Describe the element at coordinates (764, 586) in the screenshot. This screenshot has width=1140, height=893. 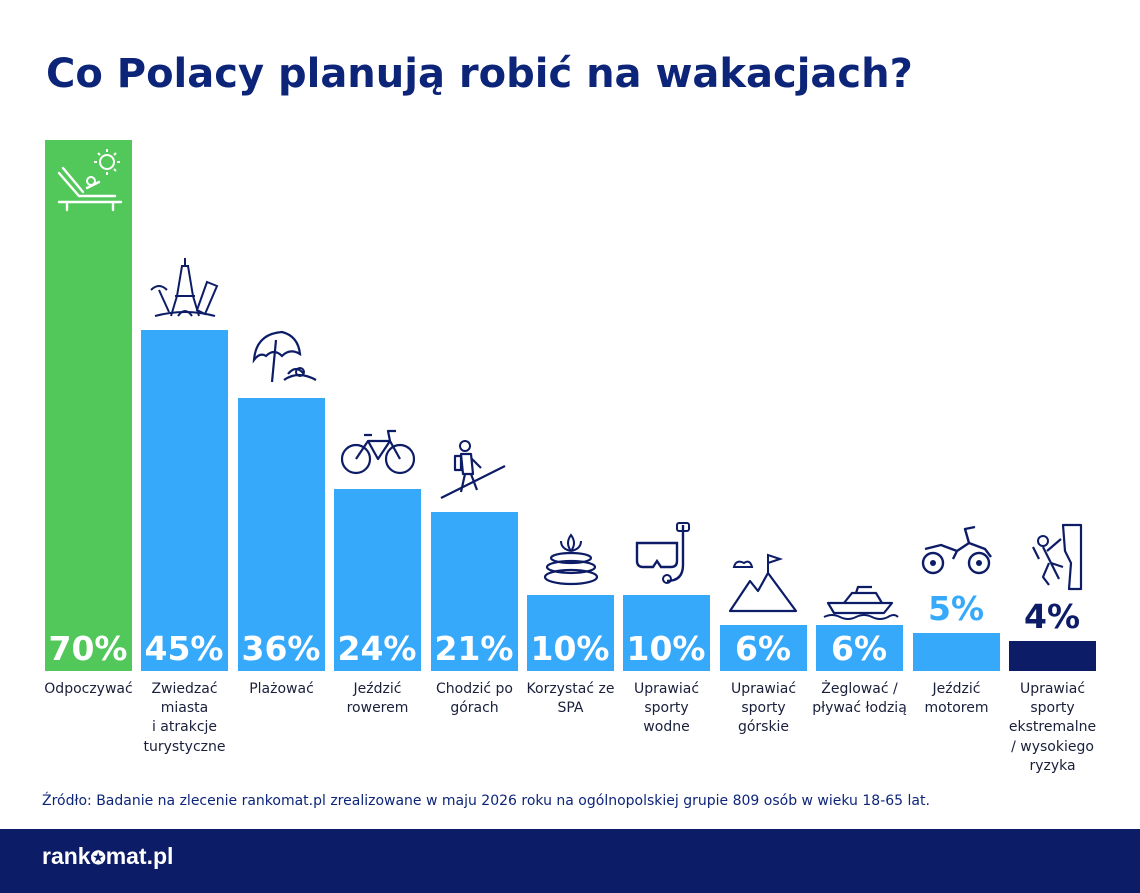
I see `mountain-flag-icon` at that location.